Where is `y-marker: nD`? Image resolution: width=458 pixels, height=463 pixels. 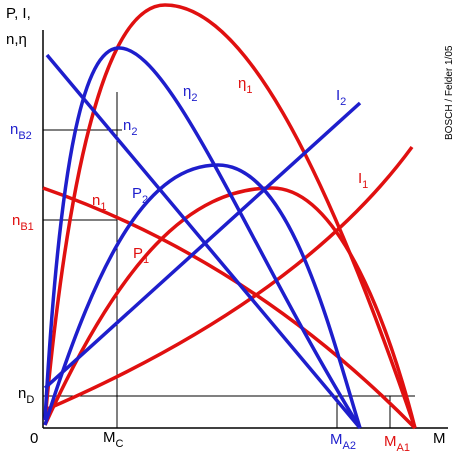
y-marker: nD is located at coordinates (26, 395).